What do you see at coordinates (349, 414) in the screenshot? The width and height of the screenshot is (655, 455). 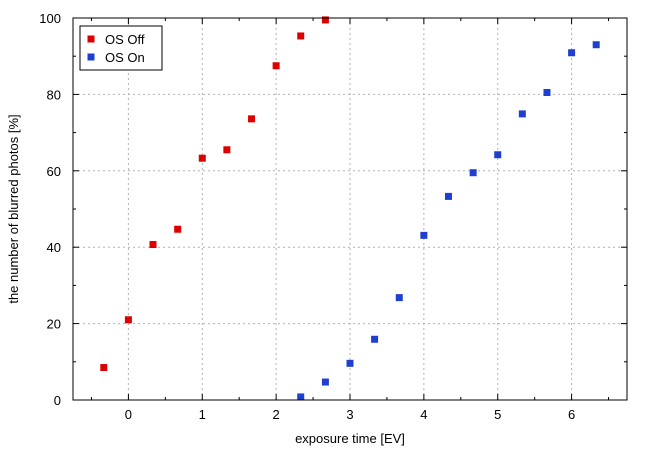 I see `x-tick-label: 3` at bounding box center [349, 414].